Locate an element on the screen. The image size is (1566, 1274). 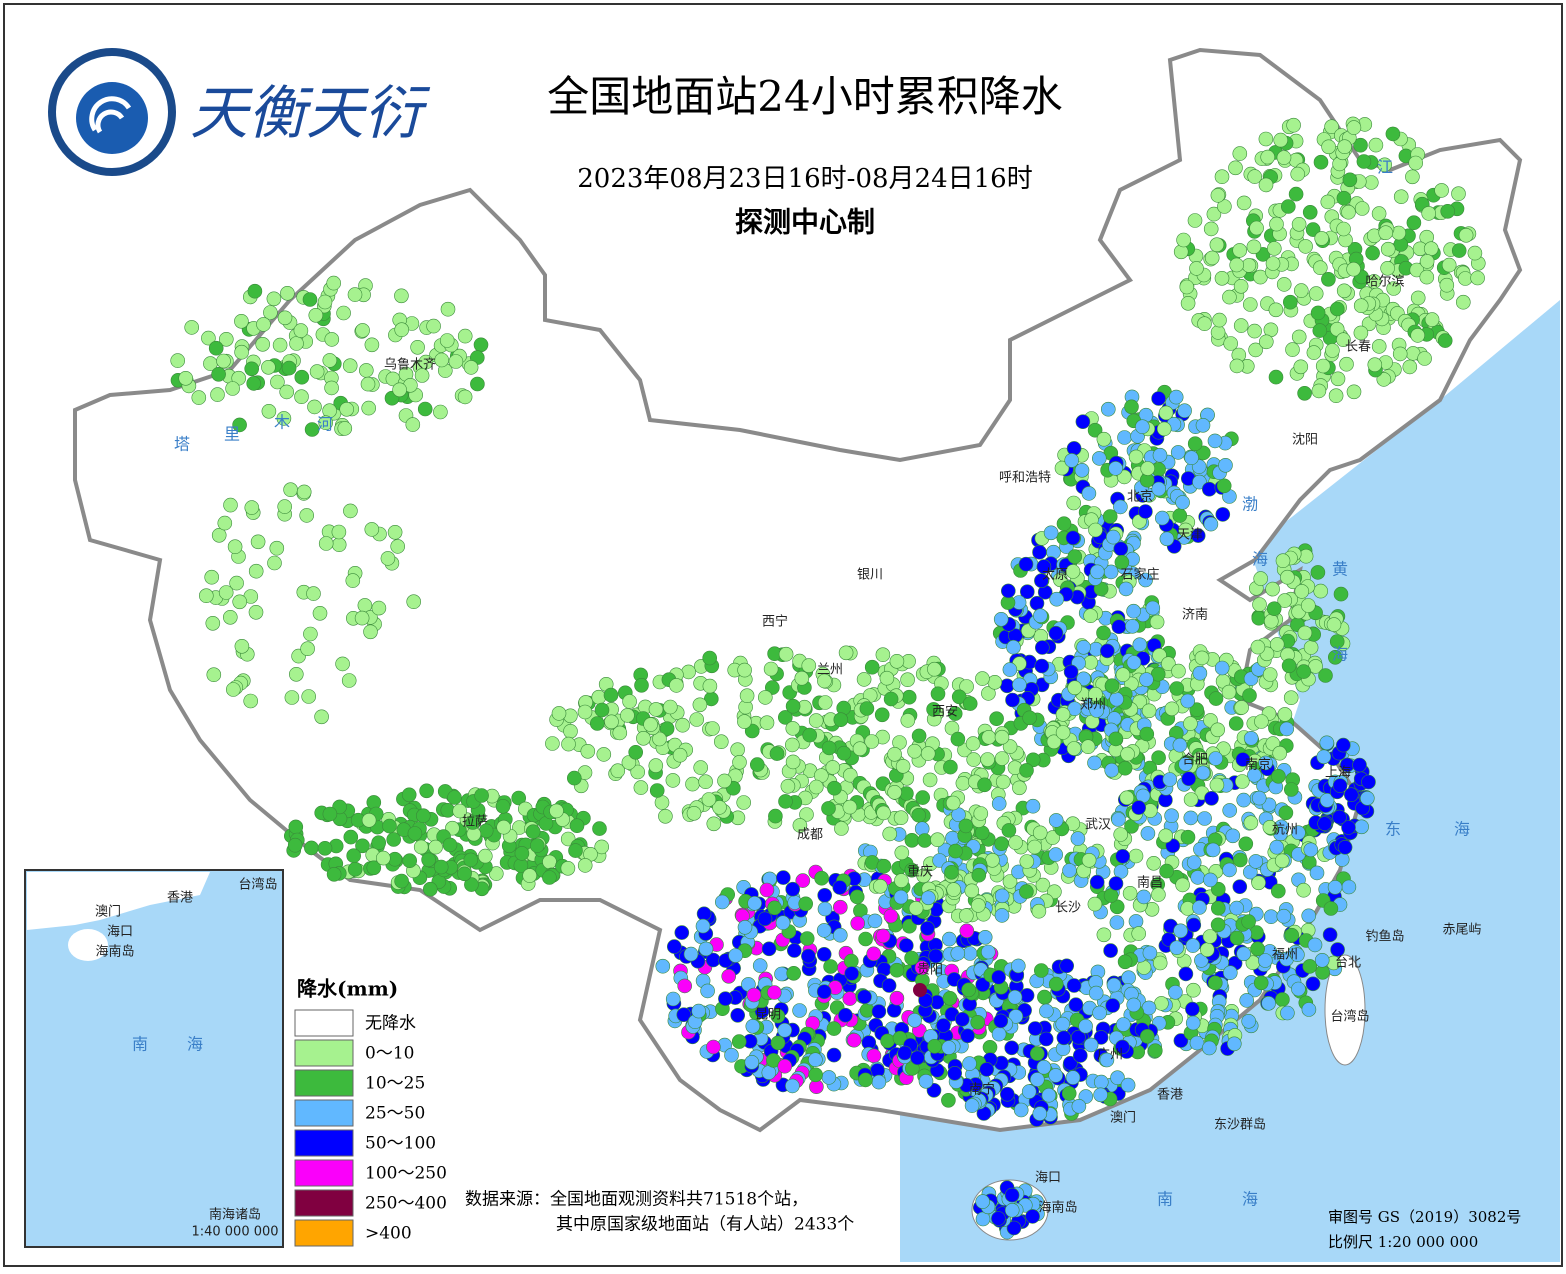
legend-label: 10～25 is located at coordinates (395, 1084).